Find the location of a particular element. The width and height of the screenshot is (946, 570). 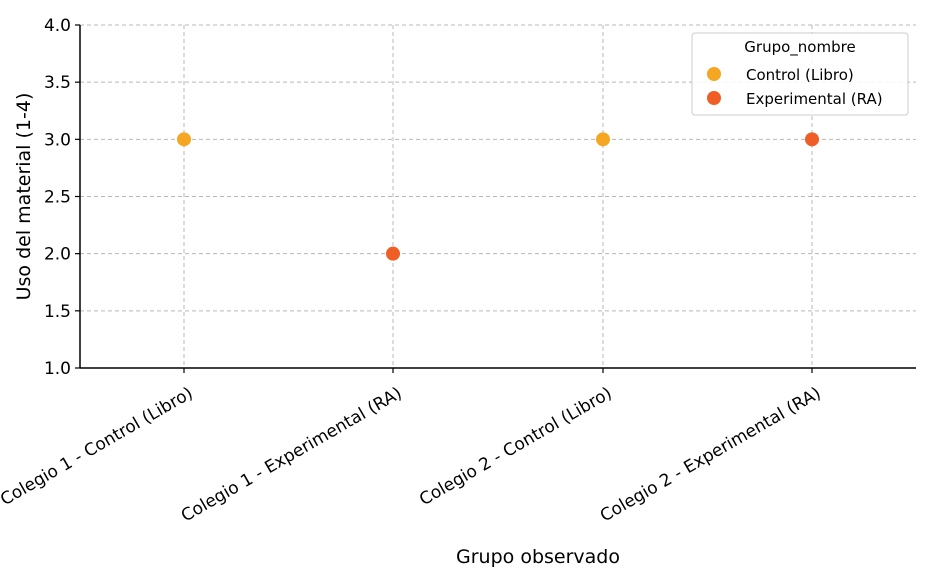

y-tick-label: 2.5 is located at coordinates (57, 198).